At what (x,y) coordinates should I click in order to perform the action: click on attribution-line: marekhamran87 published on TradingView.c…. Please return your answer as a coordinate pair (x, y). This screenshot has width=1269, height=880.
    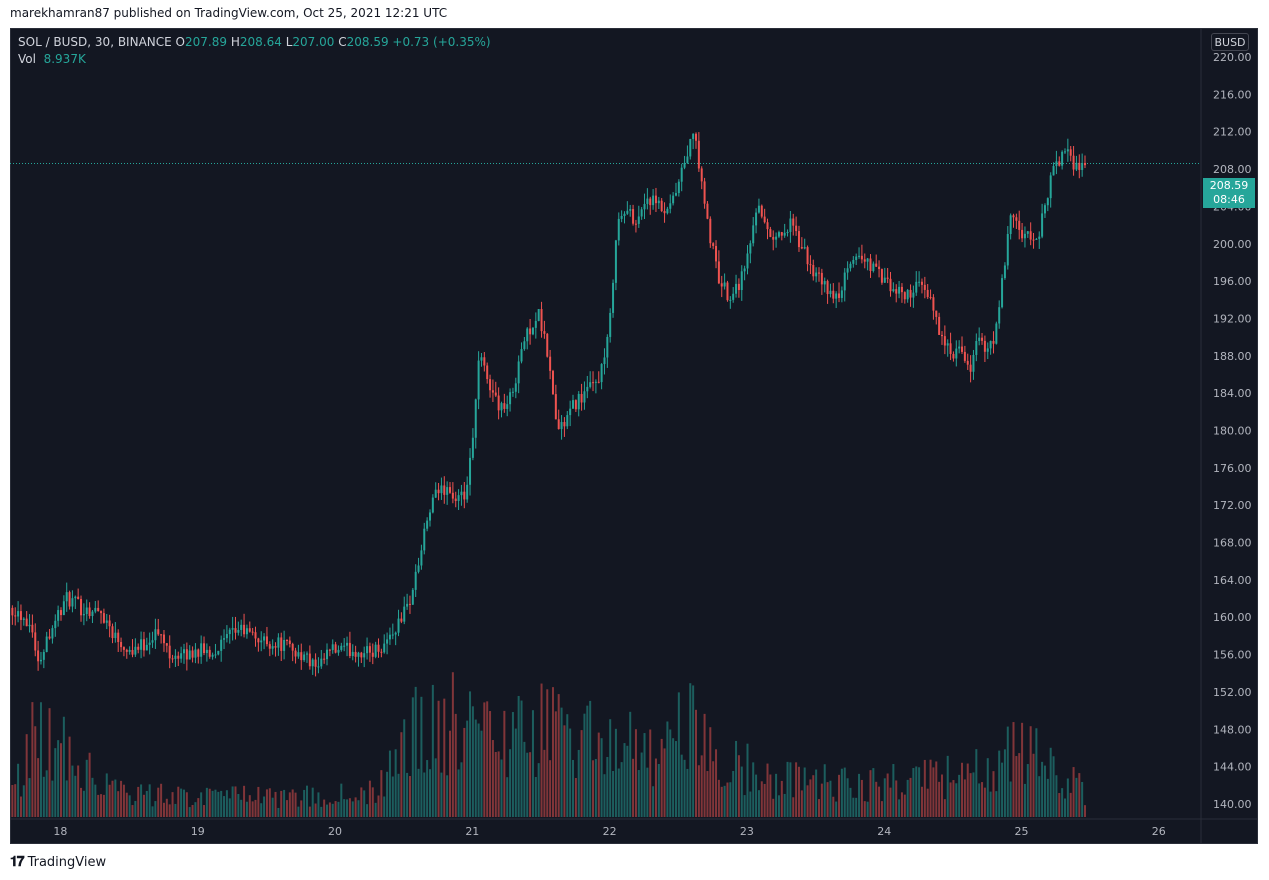
    Looking at the image, I should click on (229, 13).